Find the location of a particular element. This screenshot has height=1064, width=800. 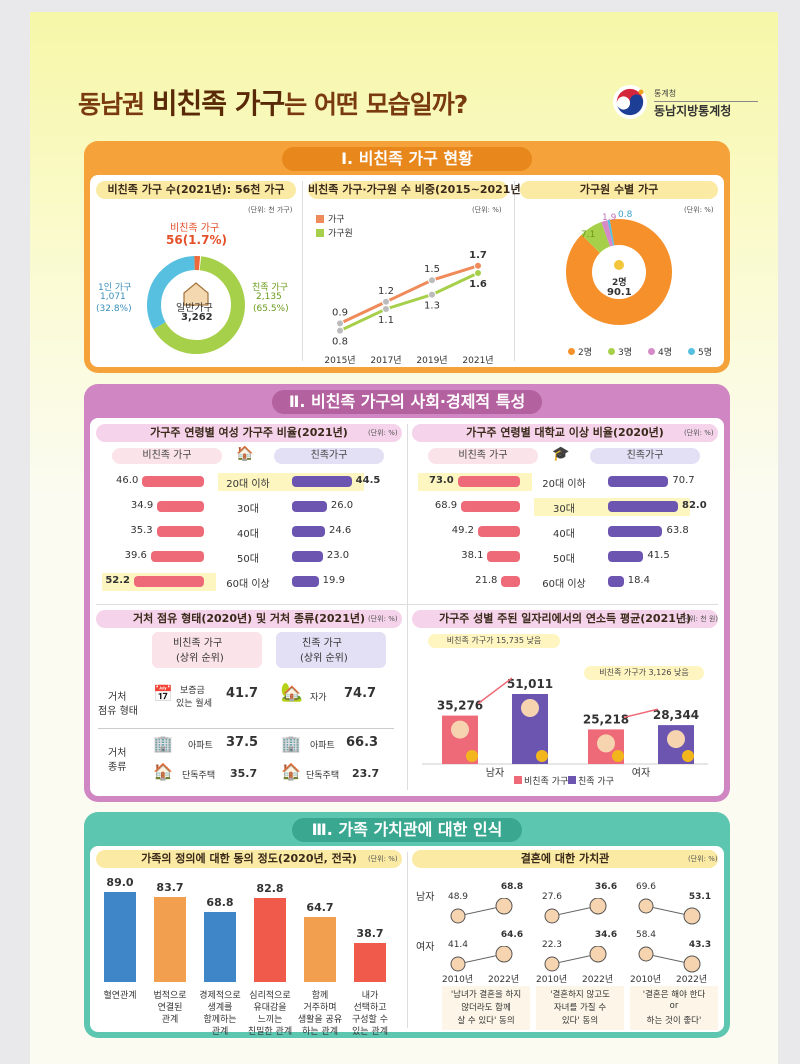

member-count-title: 가구원 수별 가구 is located at coordinates (619, 190).